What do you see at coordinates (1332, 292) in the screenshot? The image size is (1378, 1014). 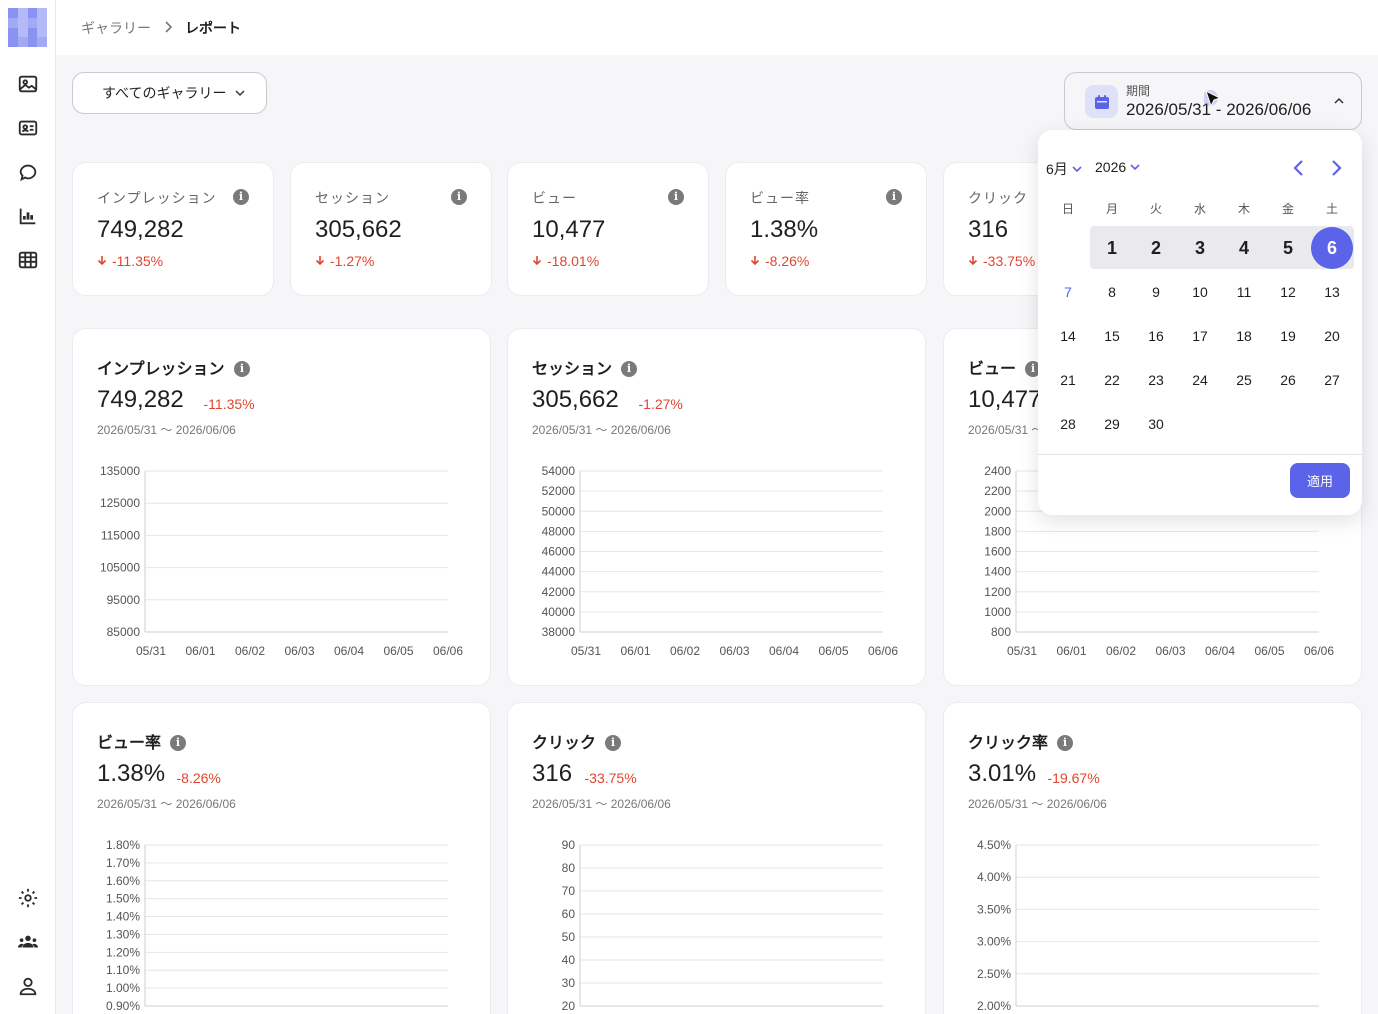 I see `calendar-day: 13` at bounding box center [1332, 292].